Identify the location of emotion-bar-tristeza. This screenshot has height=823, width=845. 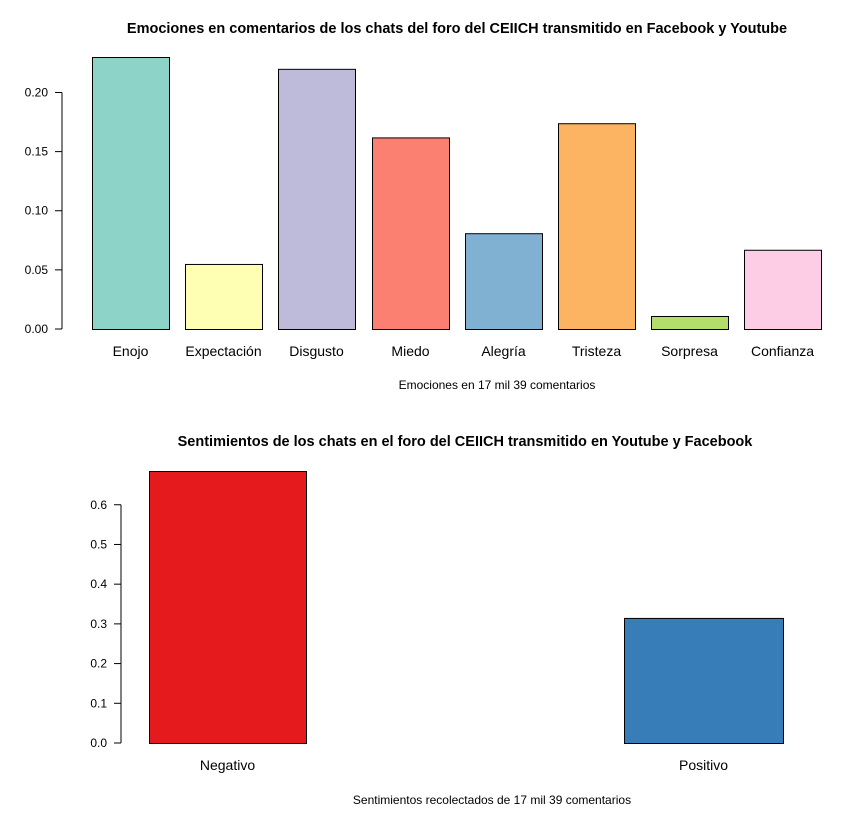
(597, 226).